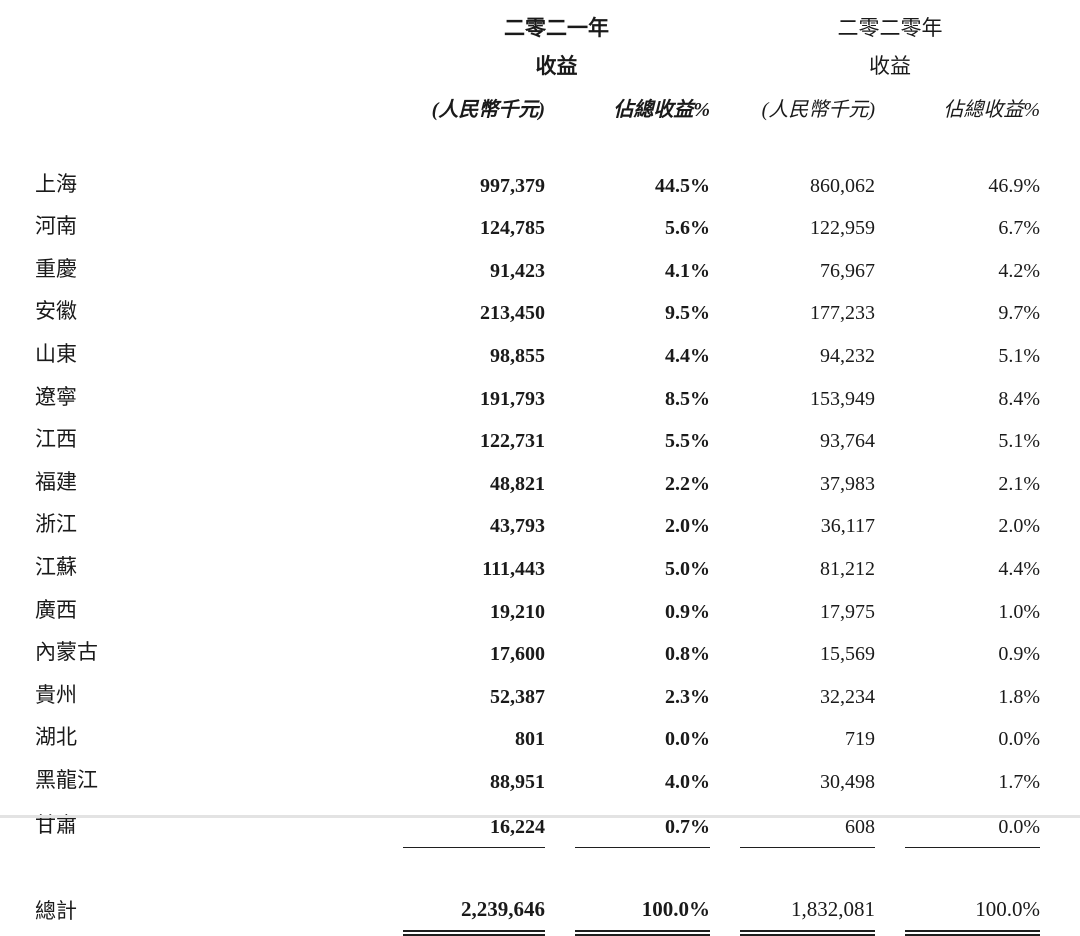 This screenshot has width=1080, height=936. I want to click on rev-2020-cell: 37,983, so click(847, 483).